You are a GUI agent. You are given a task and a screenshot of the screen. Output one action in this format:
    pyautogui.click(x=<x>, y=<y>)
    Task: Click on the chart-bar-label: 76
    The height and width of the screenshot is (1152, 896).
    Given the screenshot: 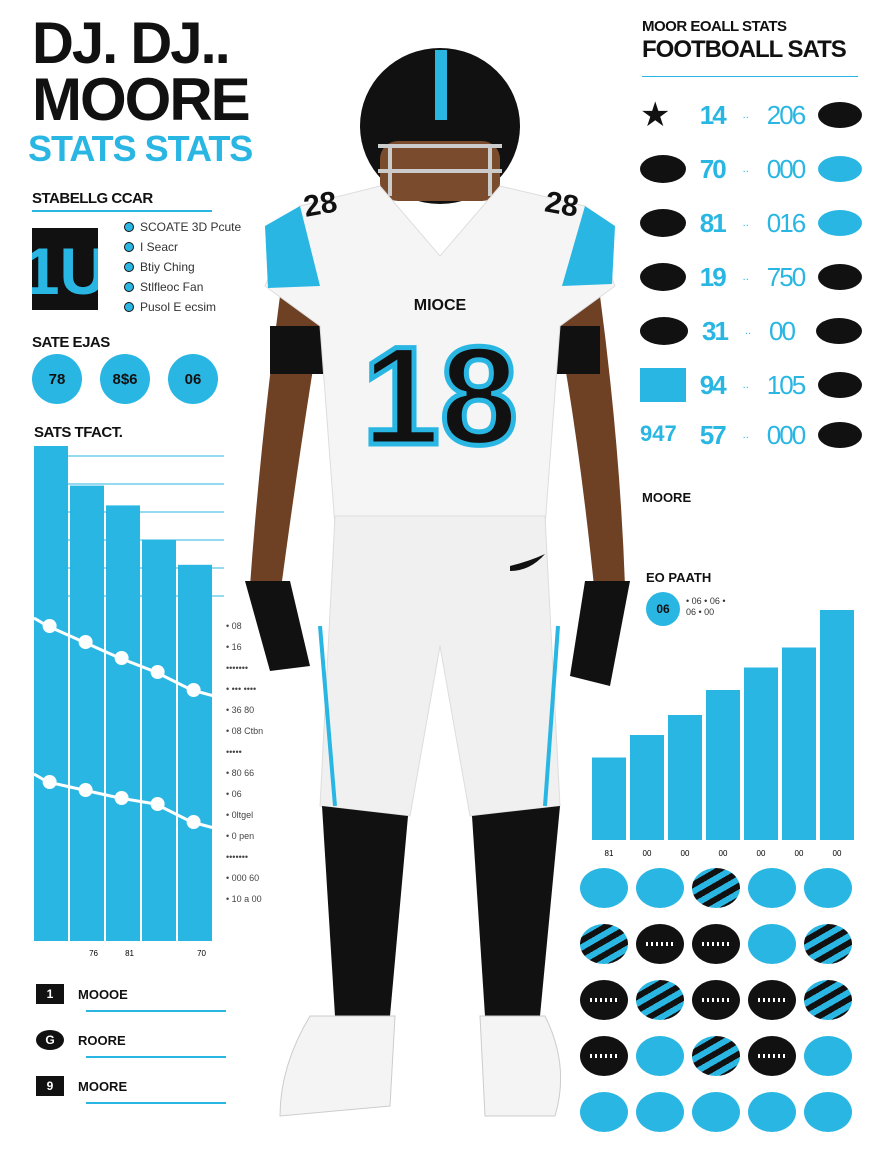 What is the action you would take?
    pyautogui.click(x=93, y=953)
    